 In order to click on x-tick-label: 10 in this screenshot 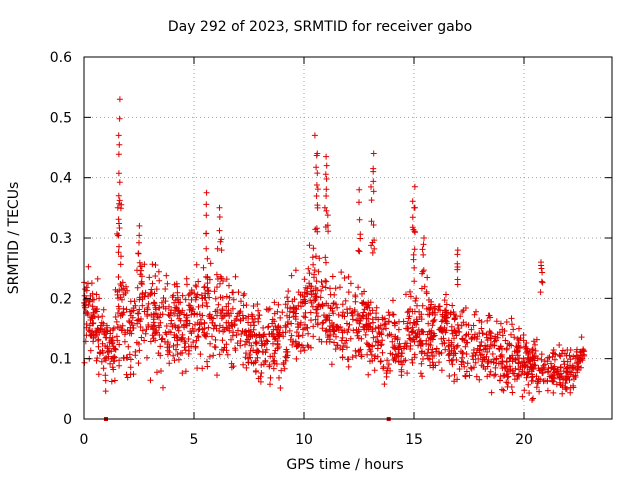, I will do `click(304, 440)`.